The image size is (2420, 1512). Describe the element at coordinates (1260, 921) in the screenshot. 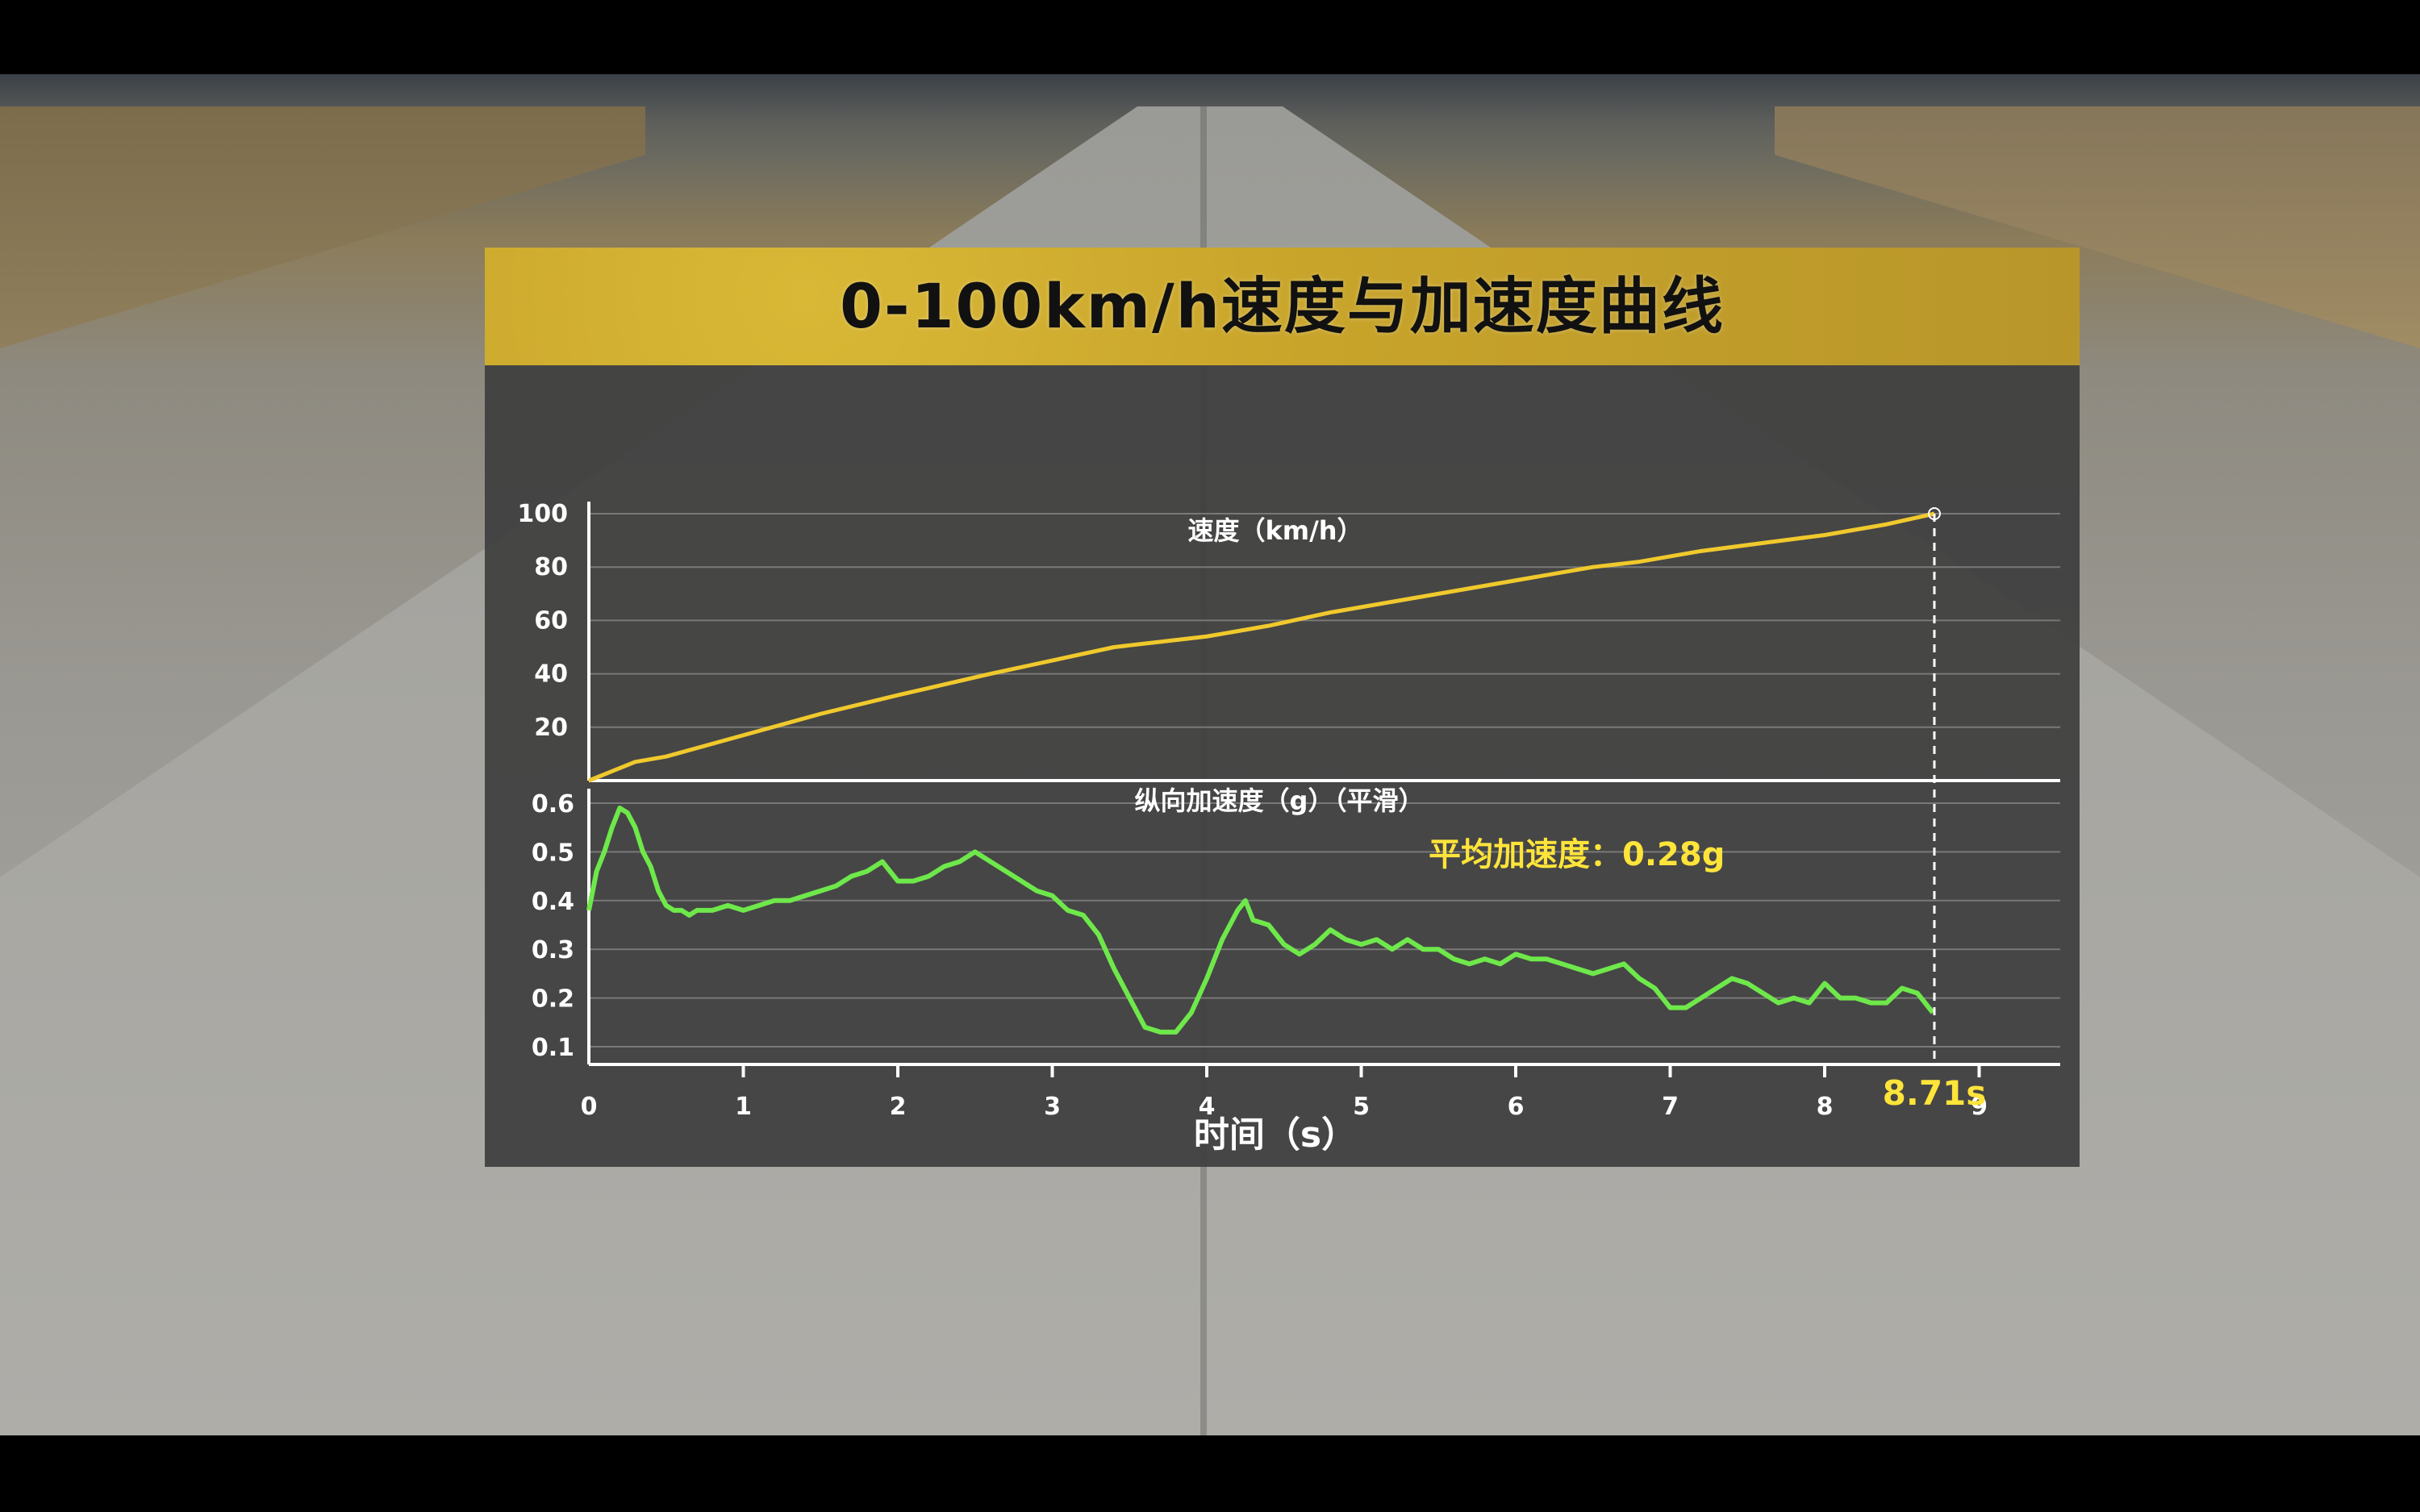

I see `accel-line` at that location.